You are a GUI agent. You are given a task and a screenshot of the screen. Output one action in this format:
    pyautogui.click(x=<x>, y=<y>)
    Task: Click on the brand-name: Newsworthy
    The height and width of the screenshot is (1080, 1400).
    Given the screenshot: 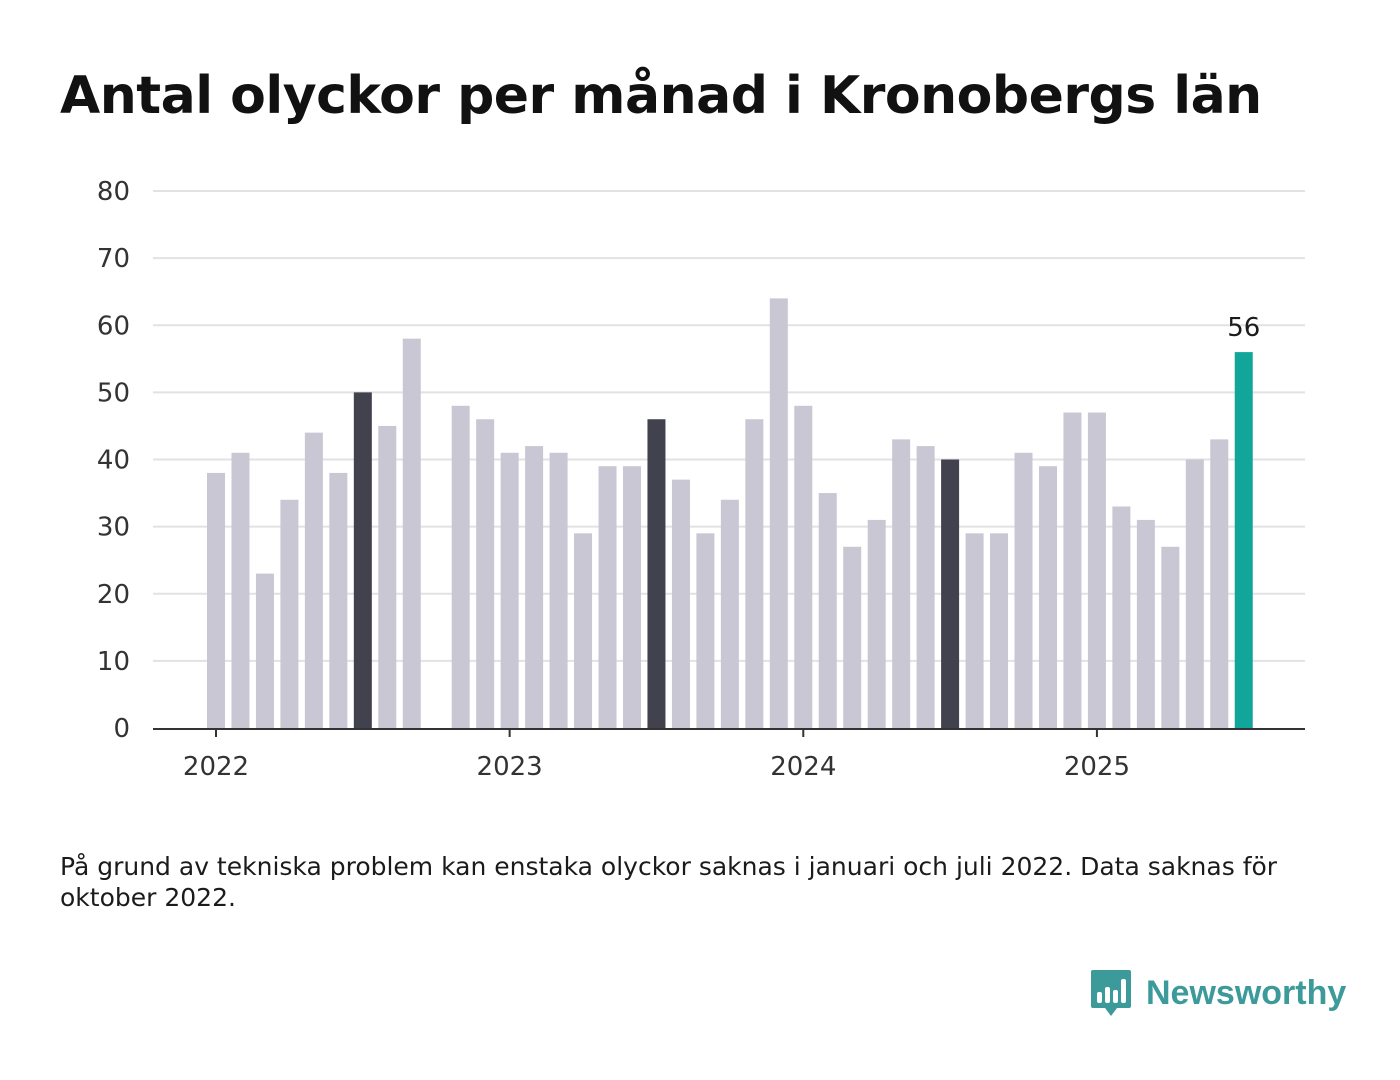 What is the action you would take?
    pyautogui.click(x=1246, y=992)
    